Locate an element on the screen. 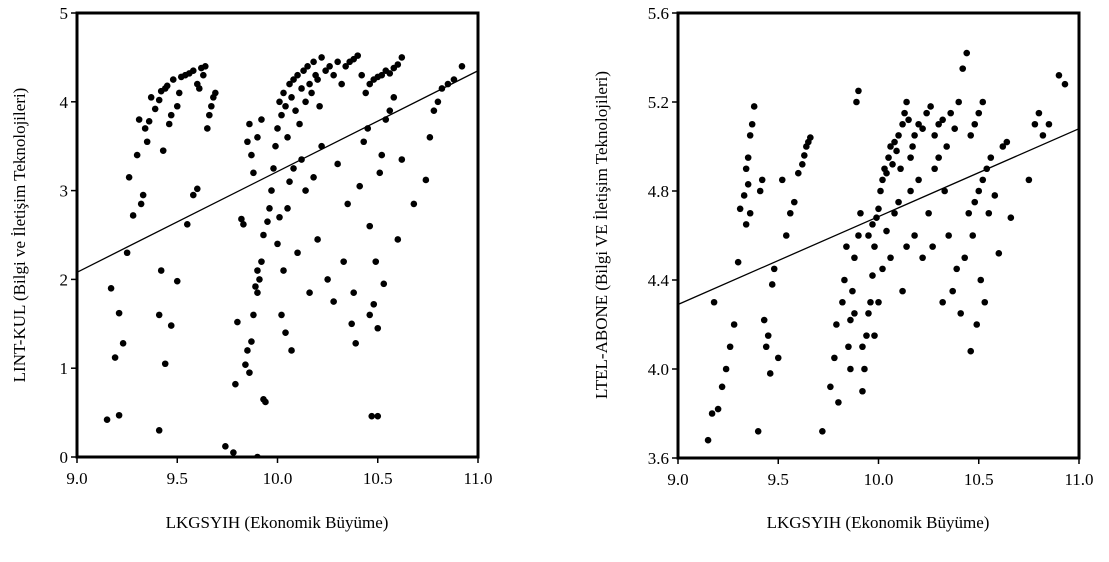 The height and width of the screenshot is (562, 1109). x-tick-label: 9.0 is located at coordinates (677, 479).